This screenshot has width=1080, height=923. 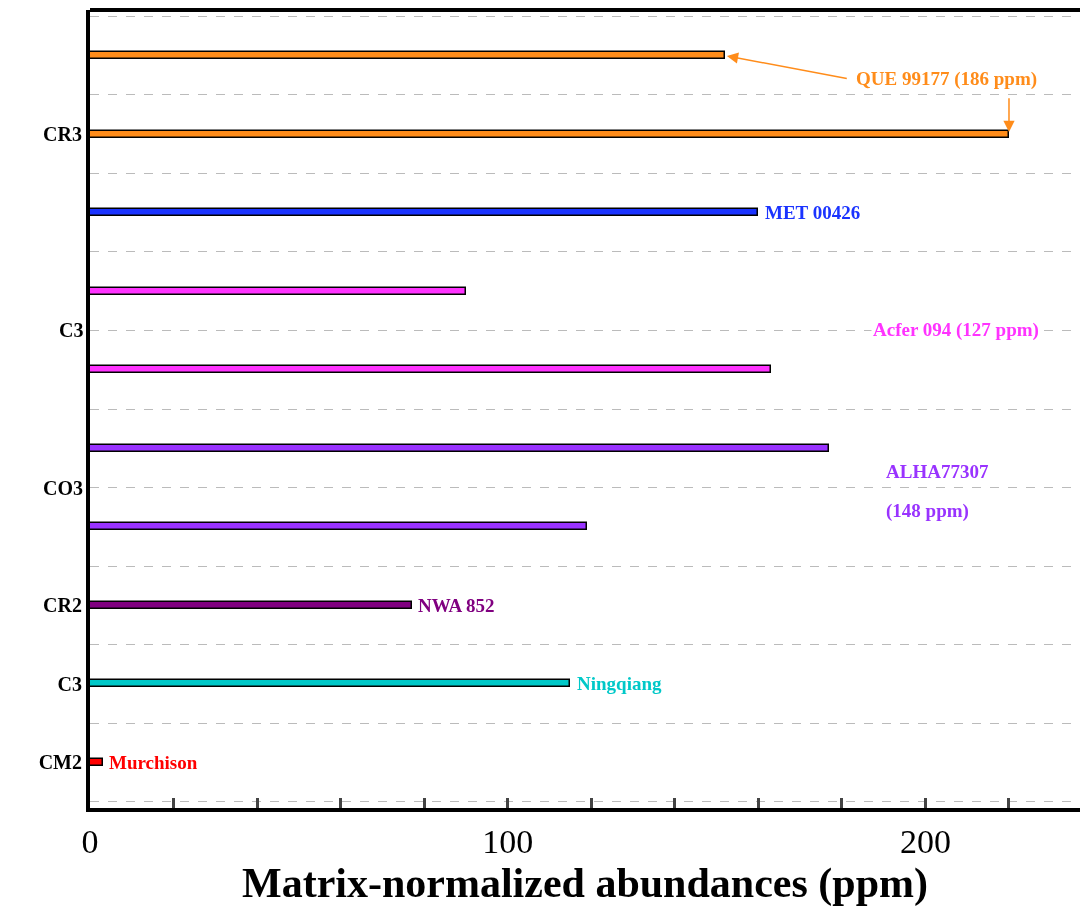 I want to click on y-tick-label: CR2, so click(x=62, y=605).